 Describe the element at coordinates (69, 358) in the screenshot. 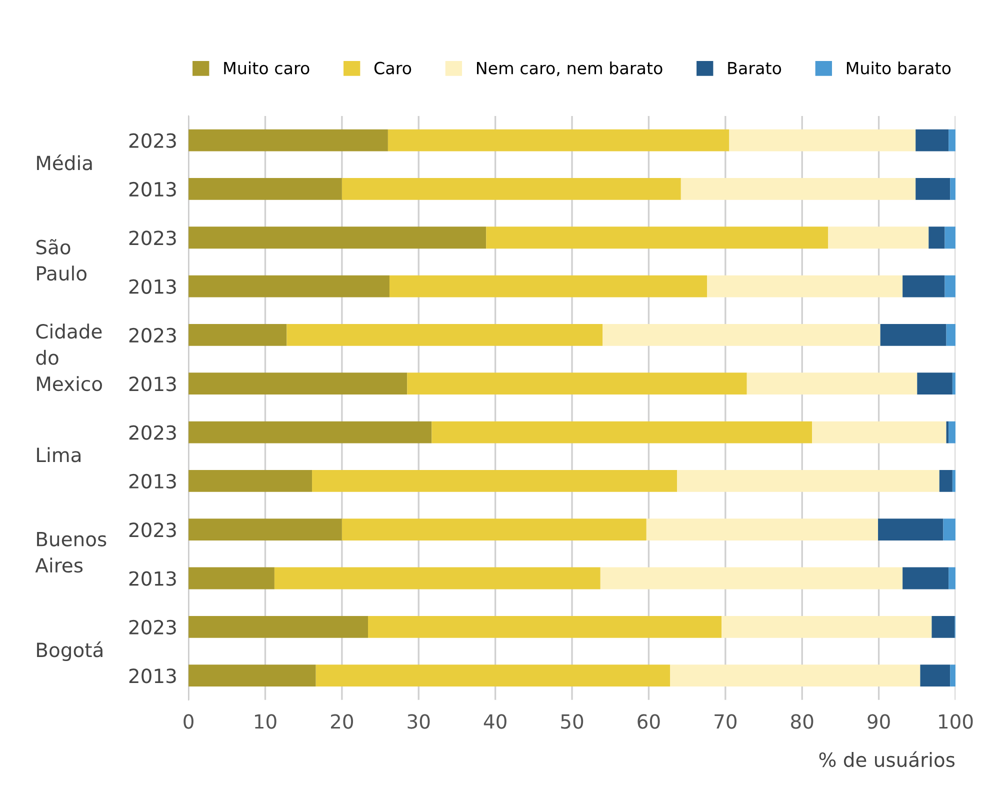

I see `text: Cidade do Mexico` at that location.